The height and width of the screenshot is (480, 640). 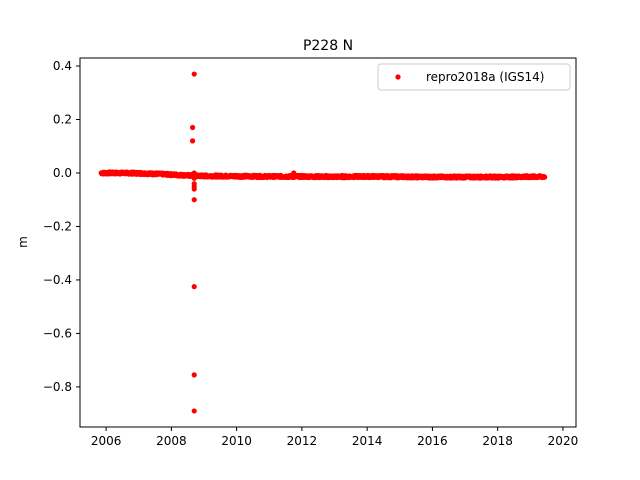 I want to click on y-tick-label: −0.8, so click(x=57, y=387).